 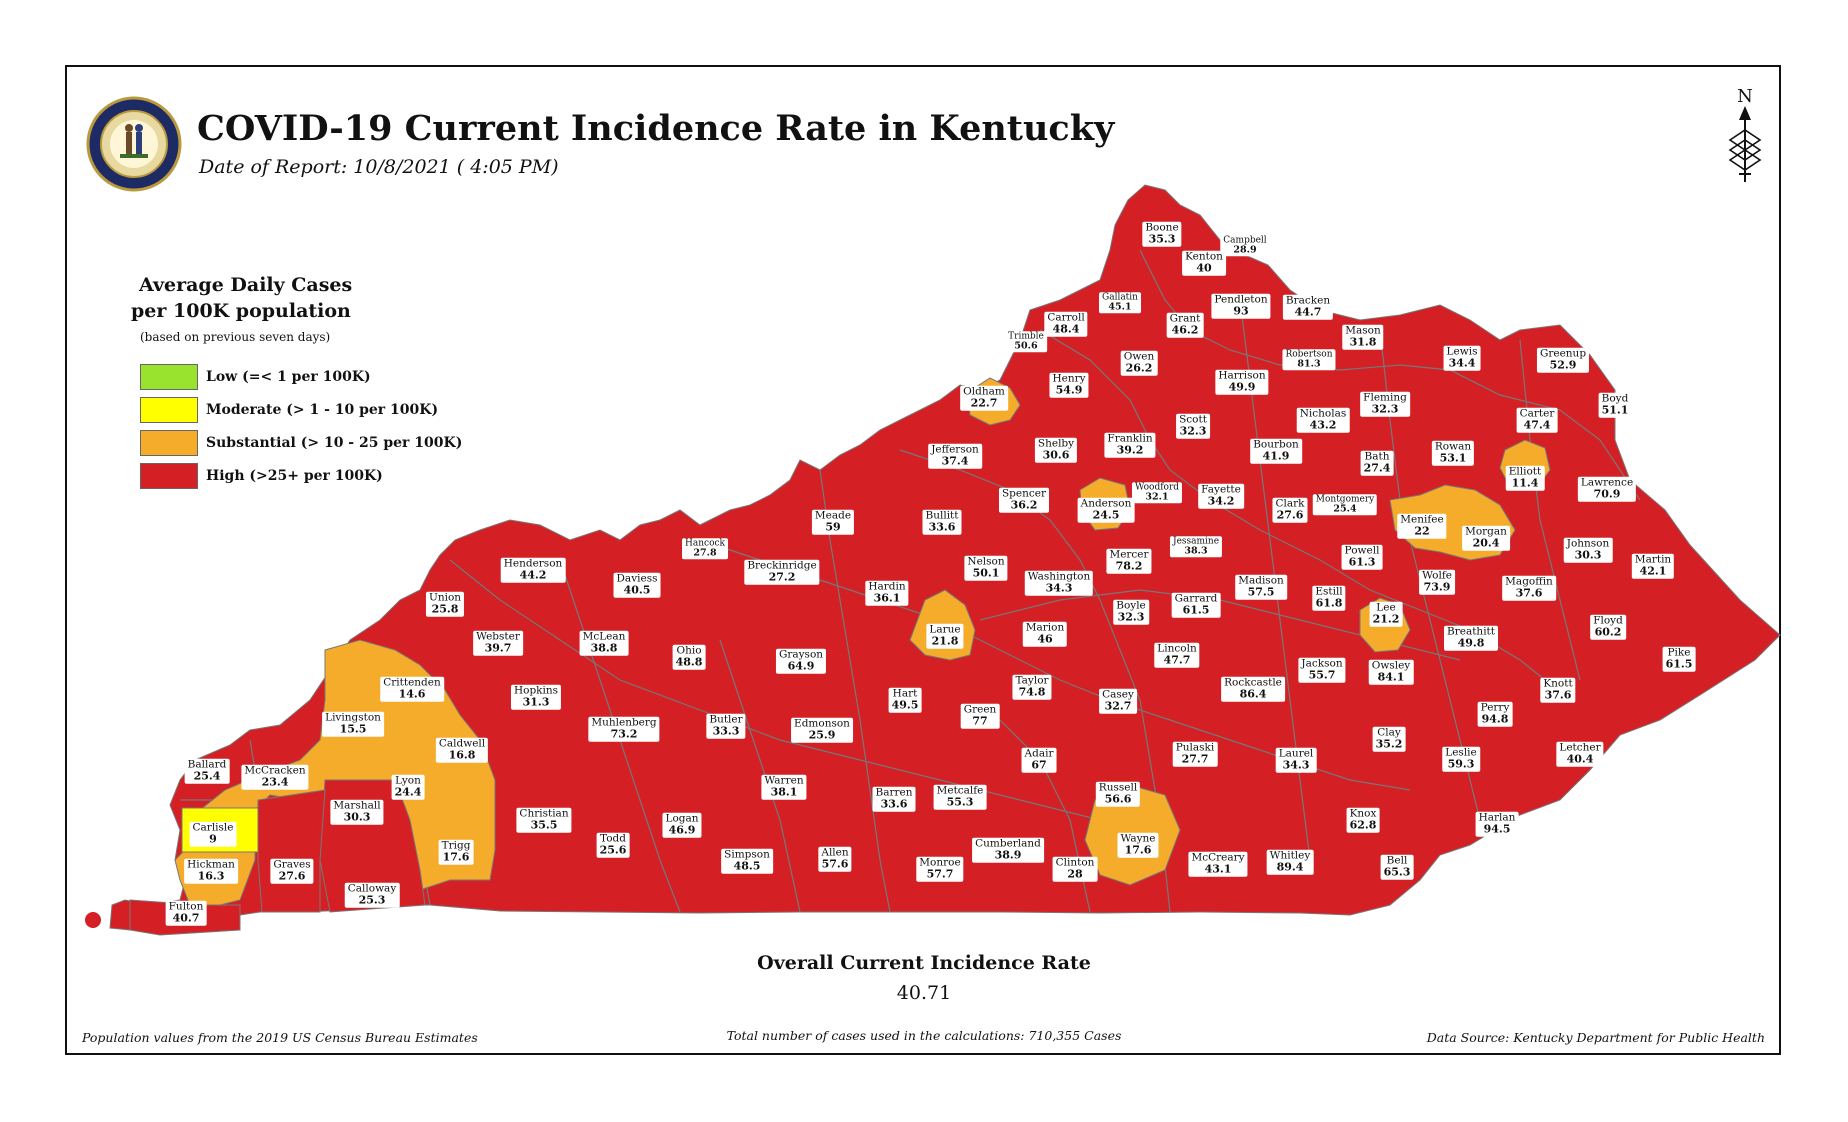 What do you see at coordinates (1162, 239) in the screenshot?
I see `county-rate: 35.3` at bounding box center [1162, 239].